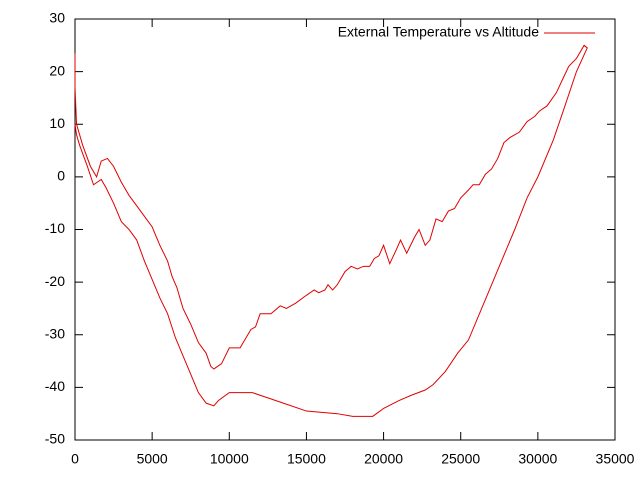 The width and height of the screenshot is (640, 480). I want to click on x-tick-label: 5000, so click(152, 459).